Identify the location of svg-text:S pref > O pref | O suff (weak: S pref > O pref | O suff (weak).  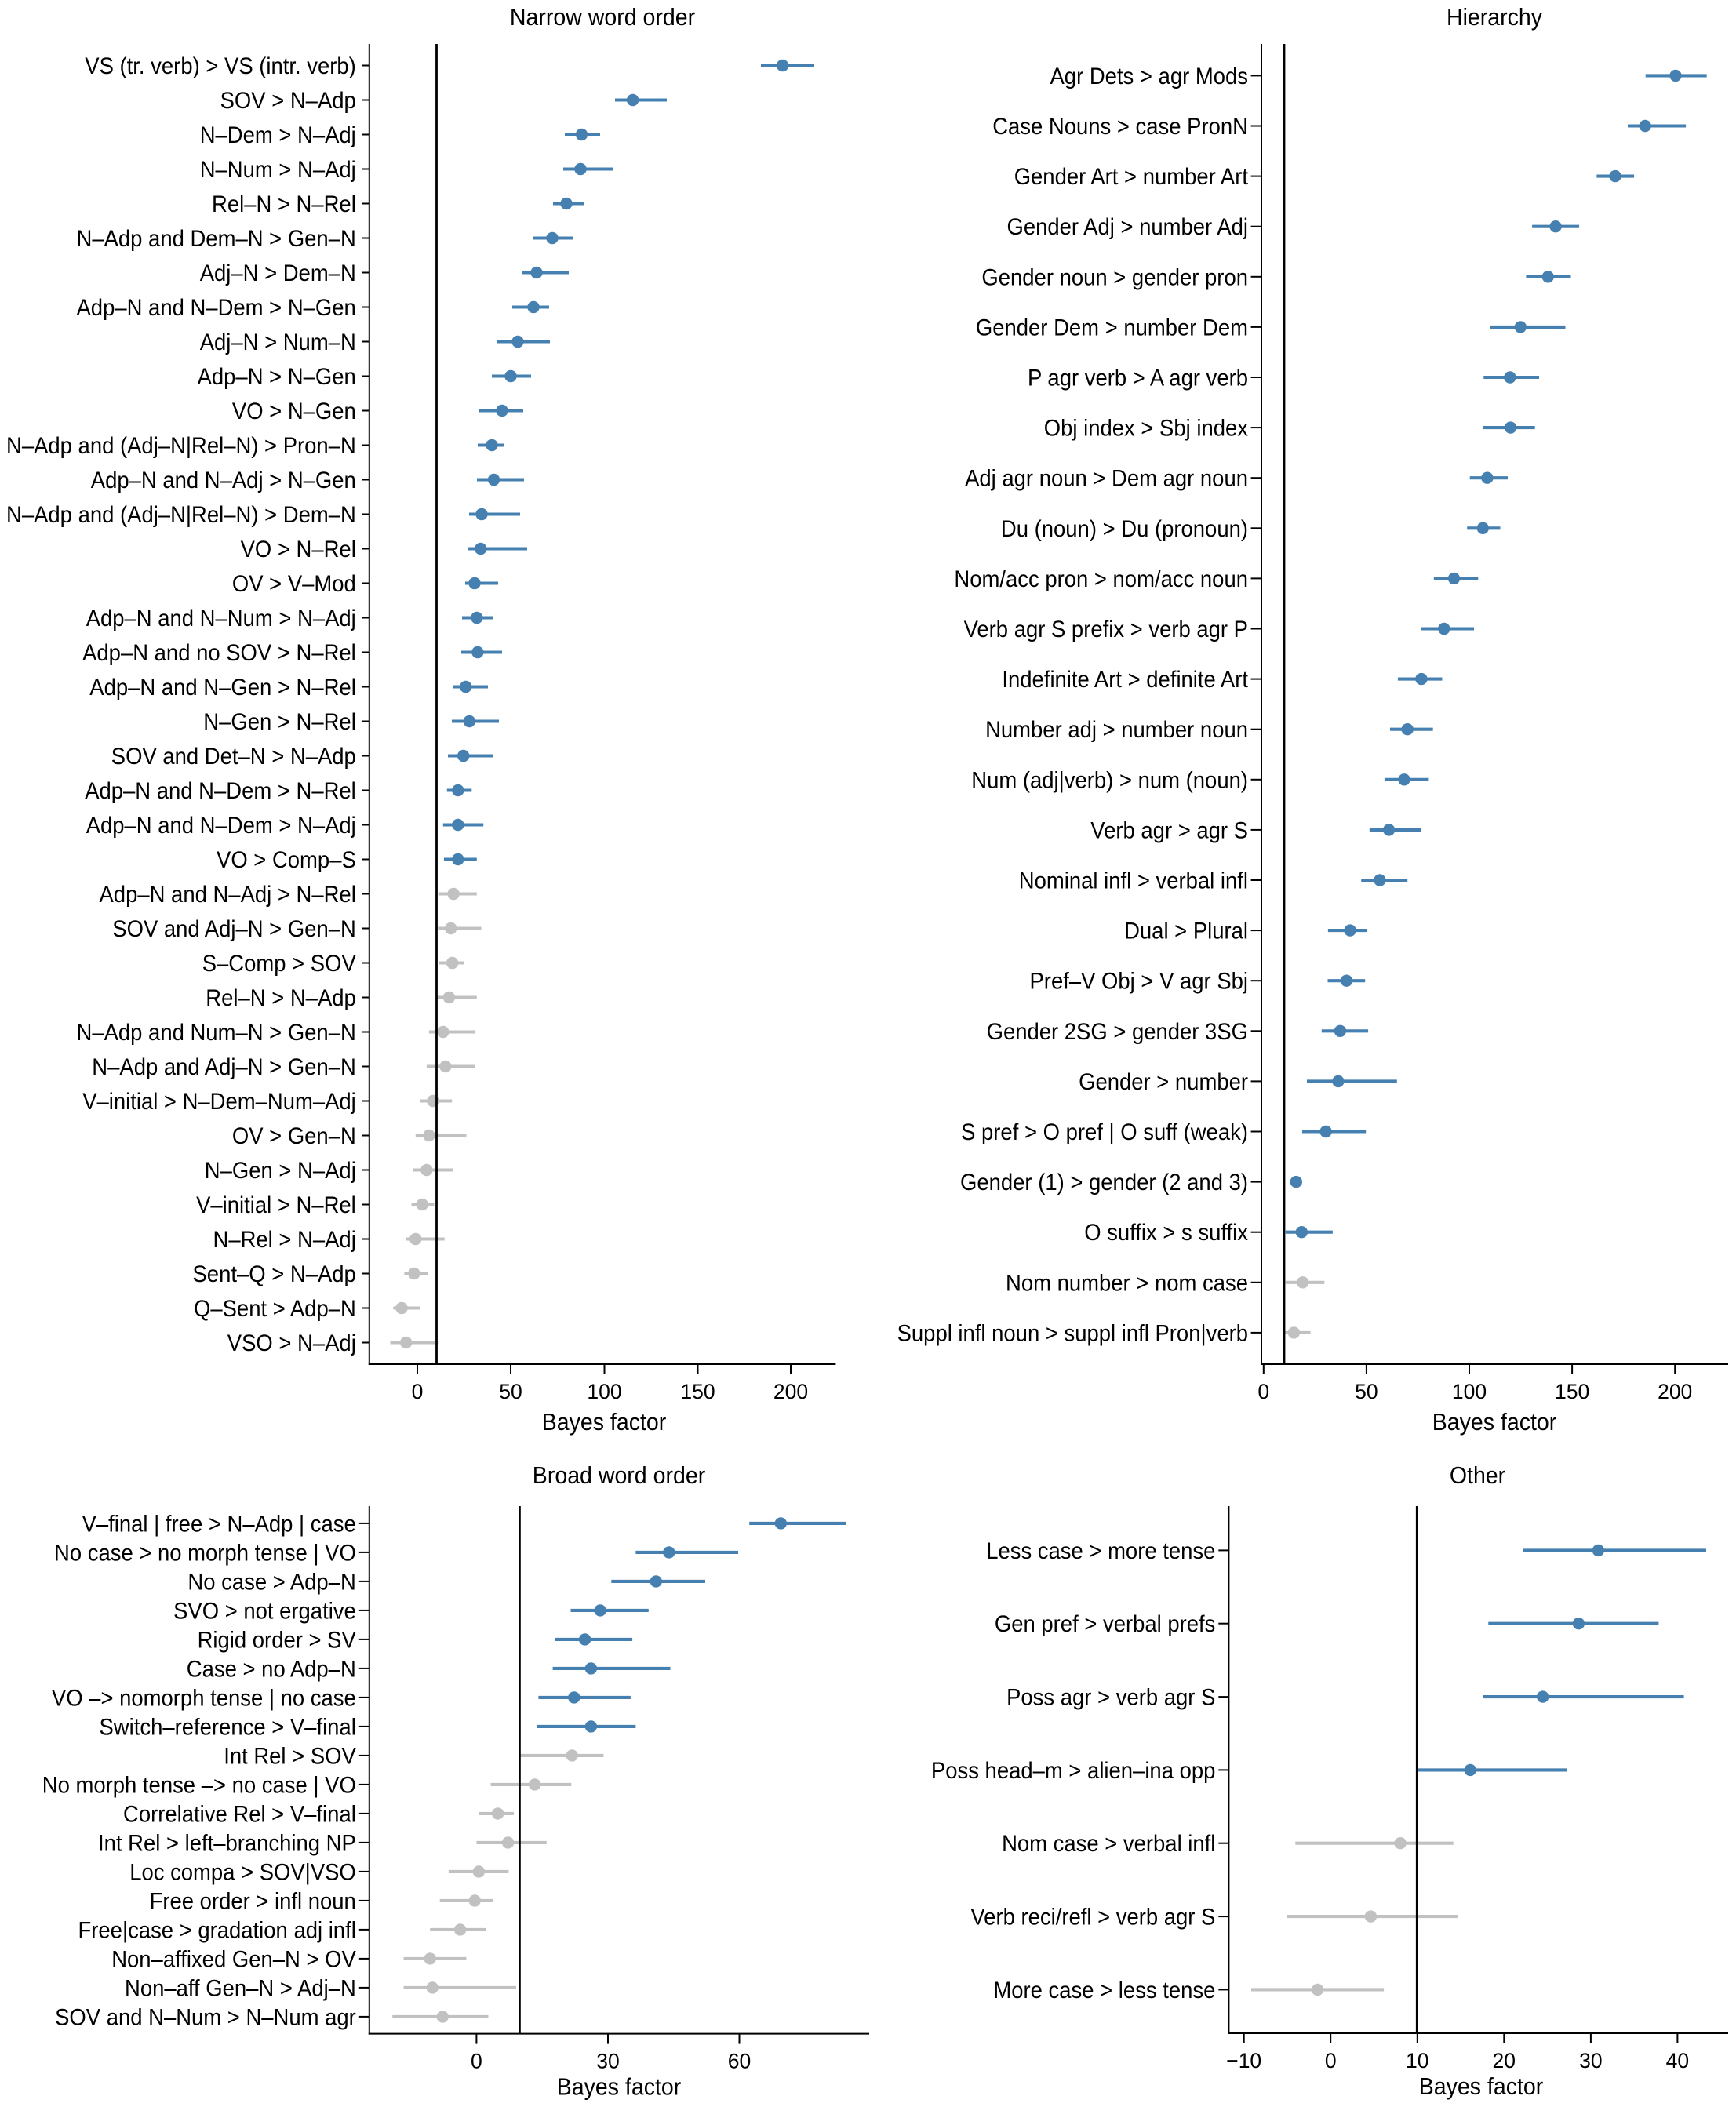
(1104, 1132).